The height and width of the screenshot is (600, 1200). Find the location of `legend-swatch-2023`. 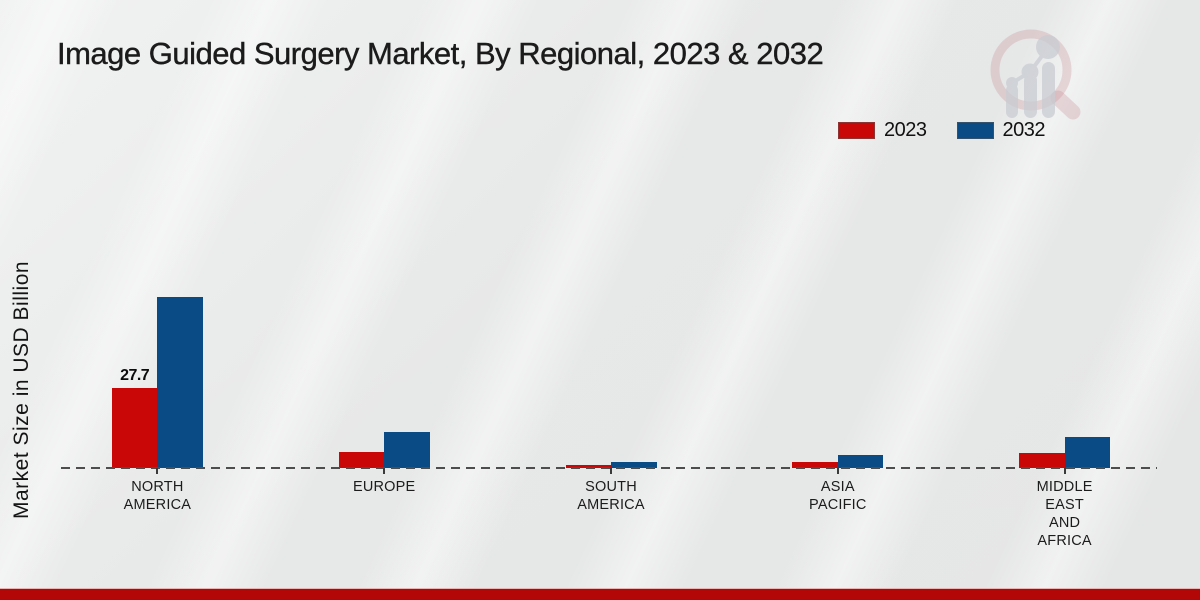

legend-swatch-2023 is located at coordinates (856, 130).